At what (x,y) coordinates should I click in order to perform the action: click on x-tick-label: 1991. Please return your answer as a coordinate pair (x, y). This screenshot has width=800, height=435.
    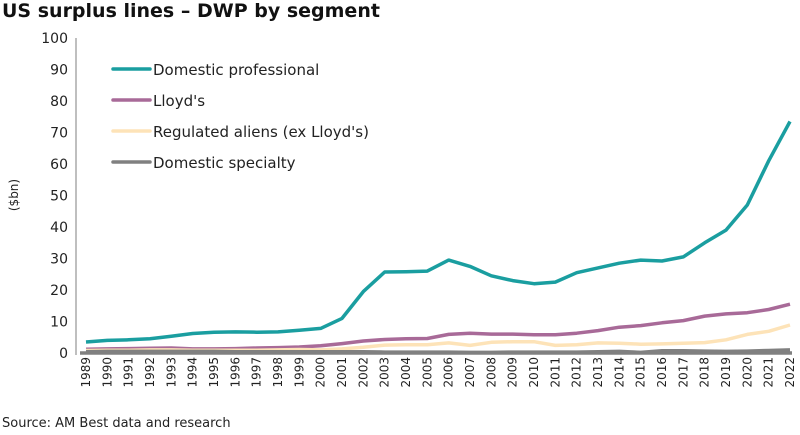
    Looking at the image, I should click on (129, 372).